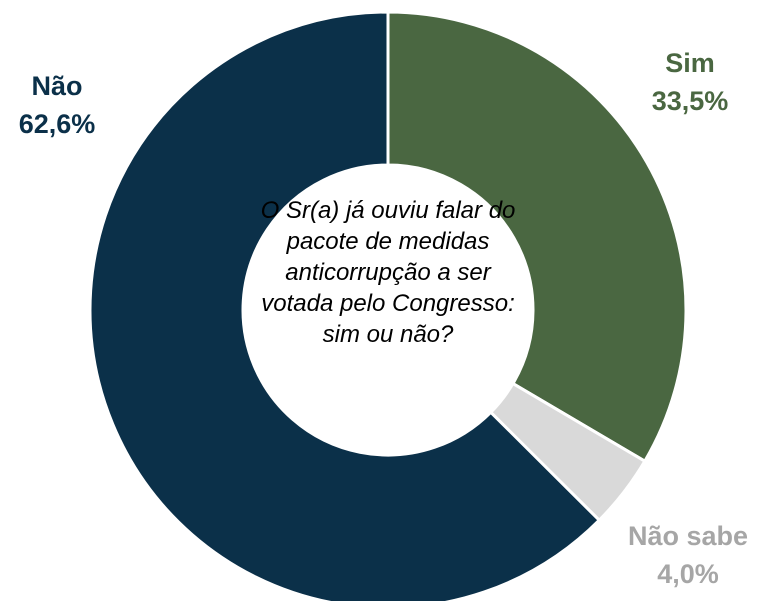  I want to click on slice-label: Sim, so click(690, 63).